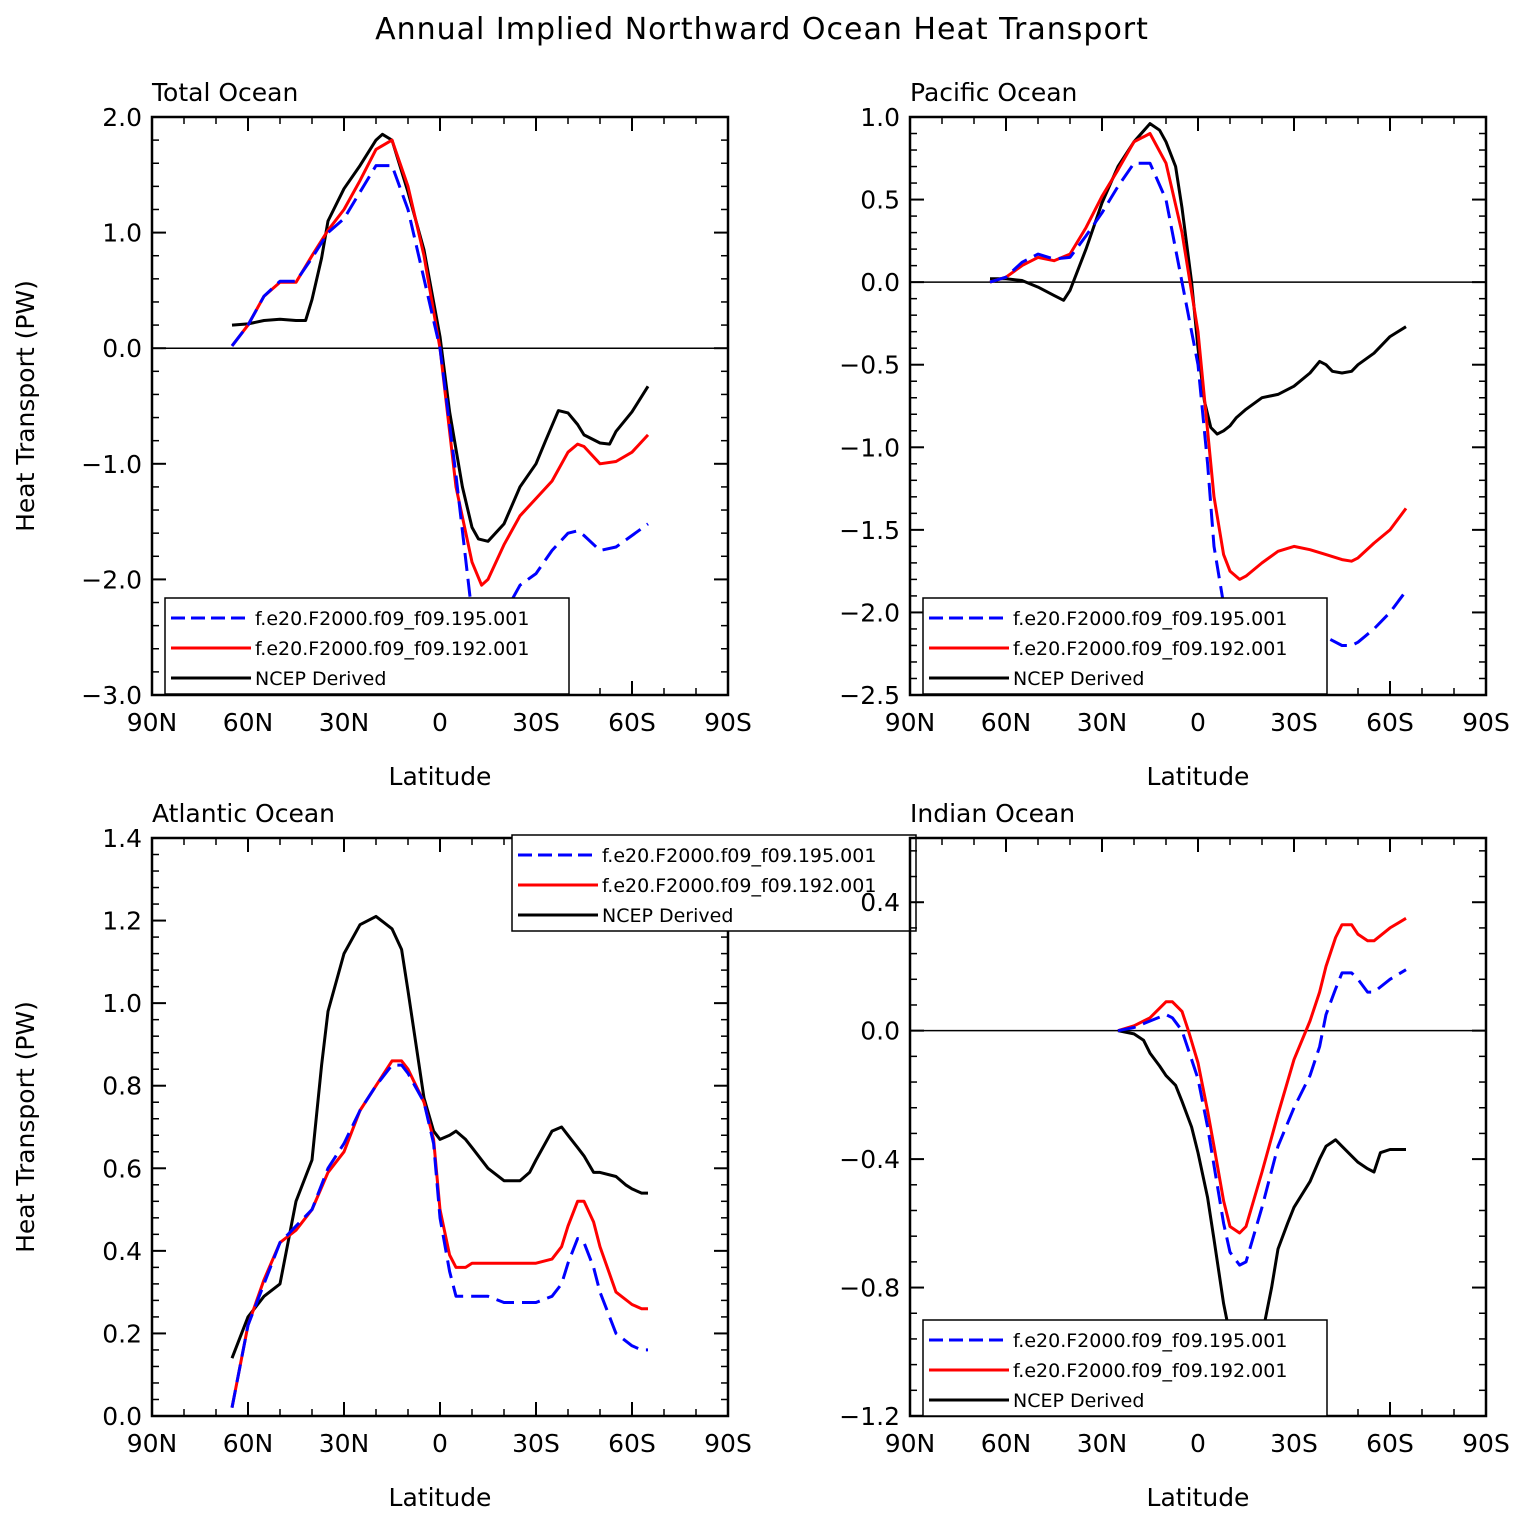  Describe the element at coordinates (869, 695) in the screenshot. I see `y-tick-label: −2.5` at that location.